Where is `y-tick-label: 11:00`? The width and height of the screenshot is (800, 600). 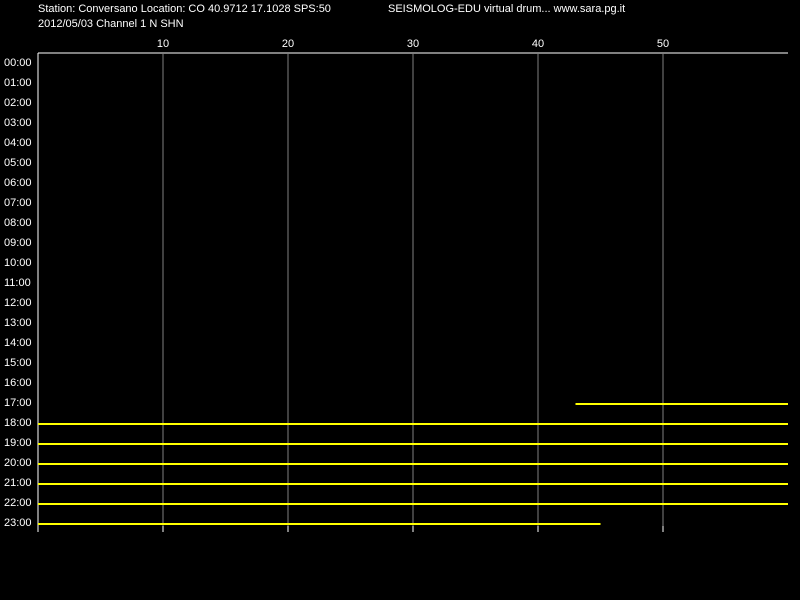
y-tick-label: 11:00 is located at coordinates (17, 283).